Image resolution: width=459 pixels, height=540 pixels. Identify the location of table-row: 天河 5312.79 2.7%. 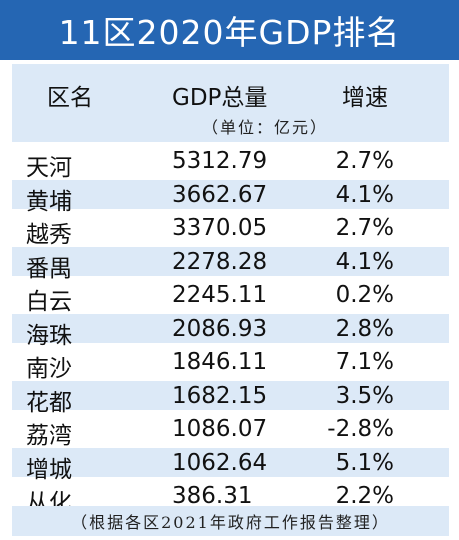
(230, 163).